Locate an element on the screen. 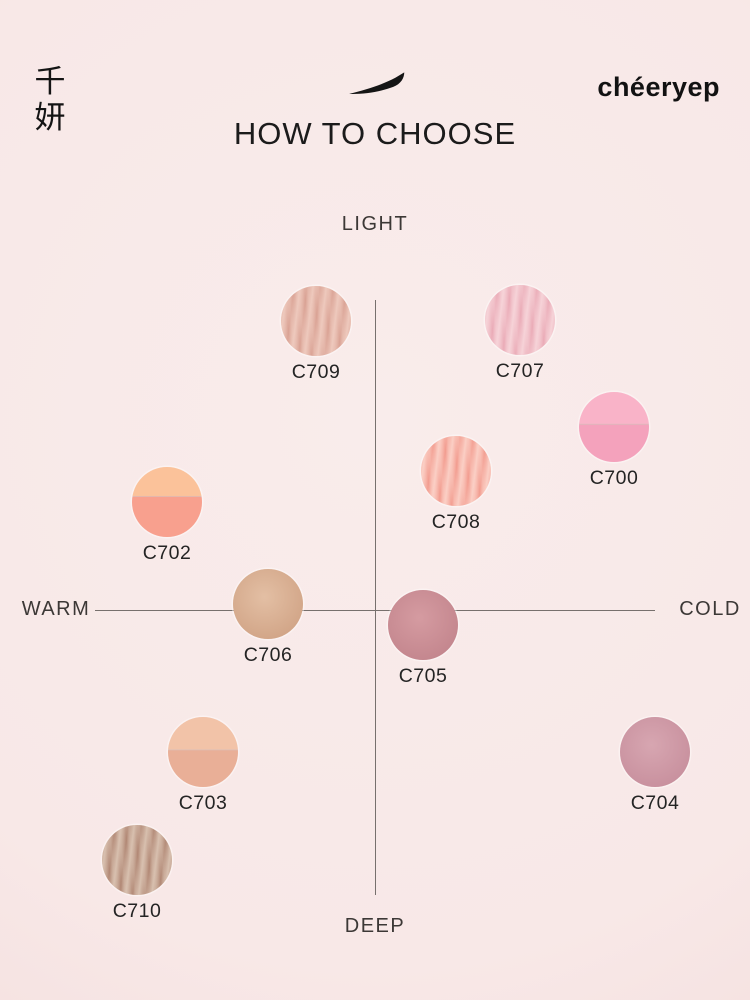 This screenshot has width=750, height=1000. swatch-C708 is located at coordinates (456, 471).